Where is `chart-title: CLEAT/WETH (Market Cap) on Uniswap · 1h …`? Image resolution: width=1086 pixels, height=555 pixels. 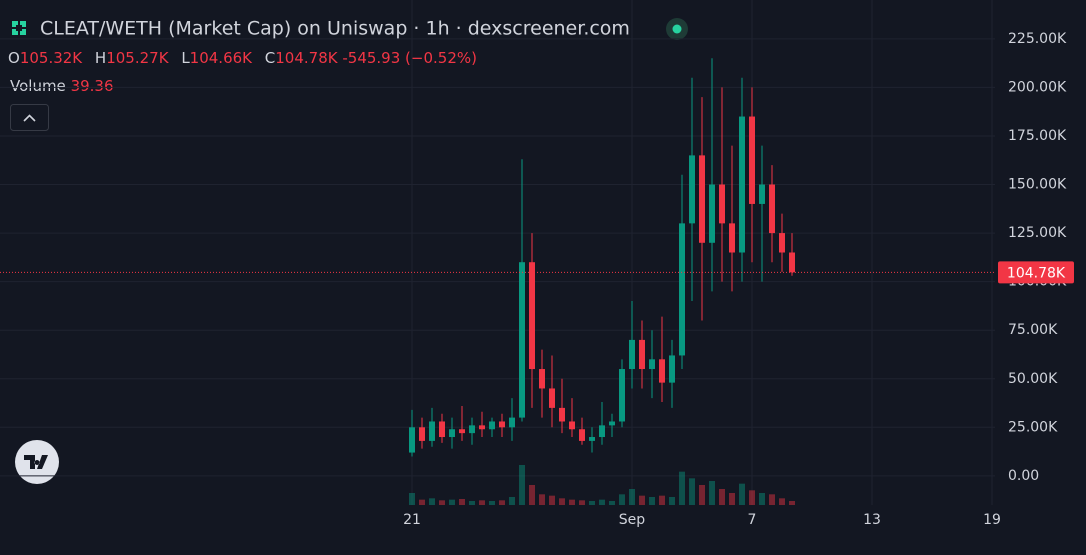 chart-title: CLEAT/WETH (Market Cap) on Uniswap · 1h … is located at coordinates (335, 29).